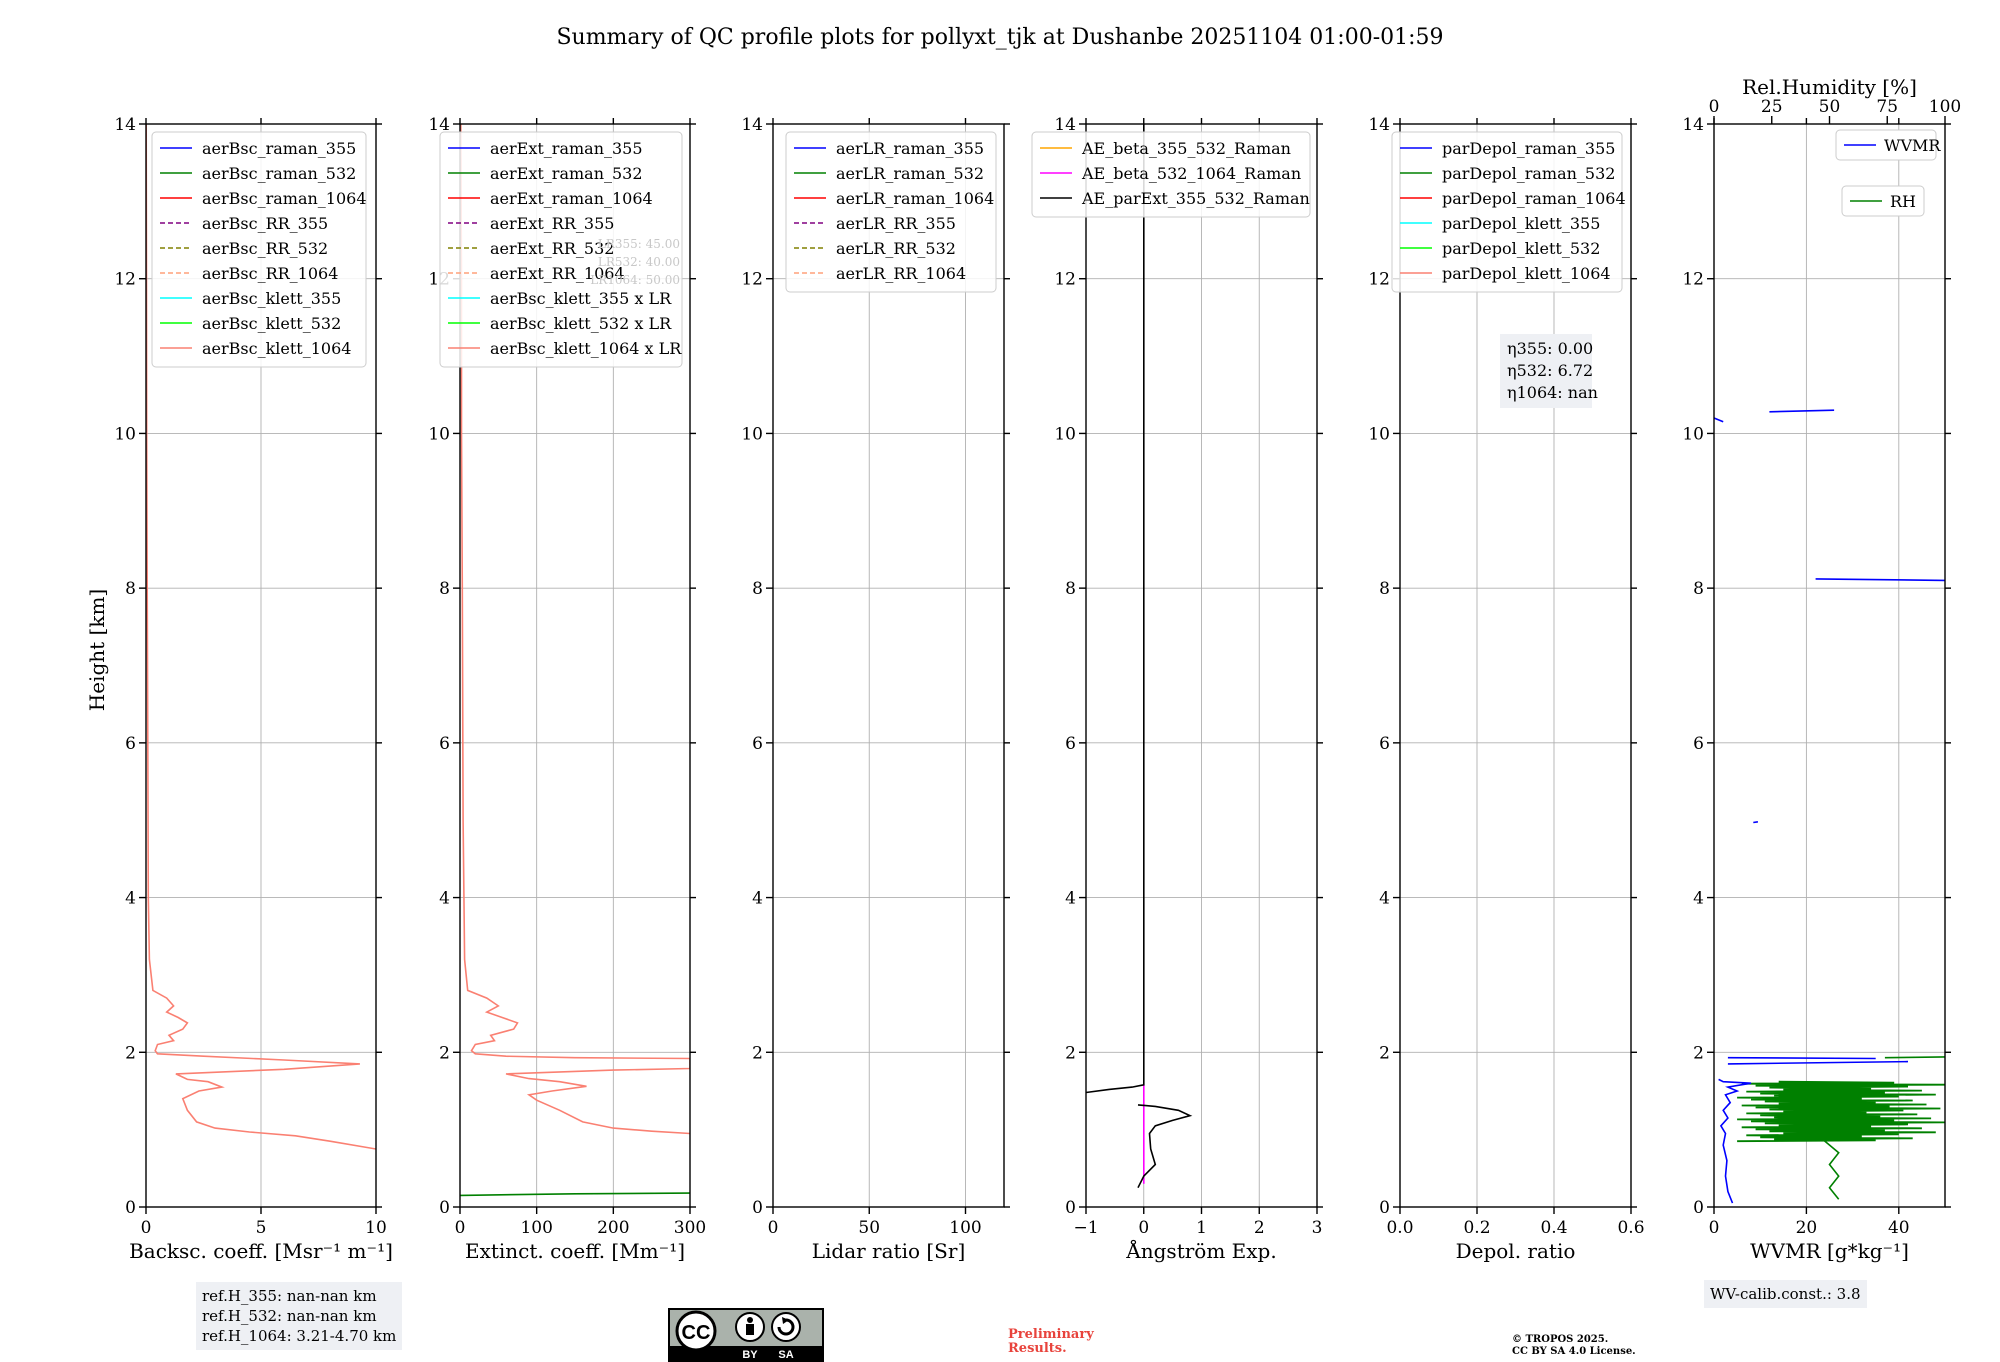 The image size is (2000, 1362). Describe the element at coordinates (1528, 148) in the screenshot. I see `legend-entry: parDepol_raman_355` at that location.